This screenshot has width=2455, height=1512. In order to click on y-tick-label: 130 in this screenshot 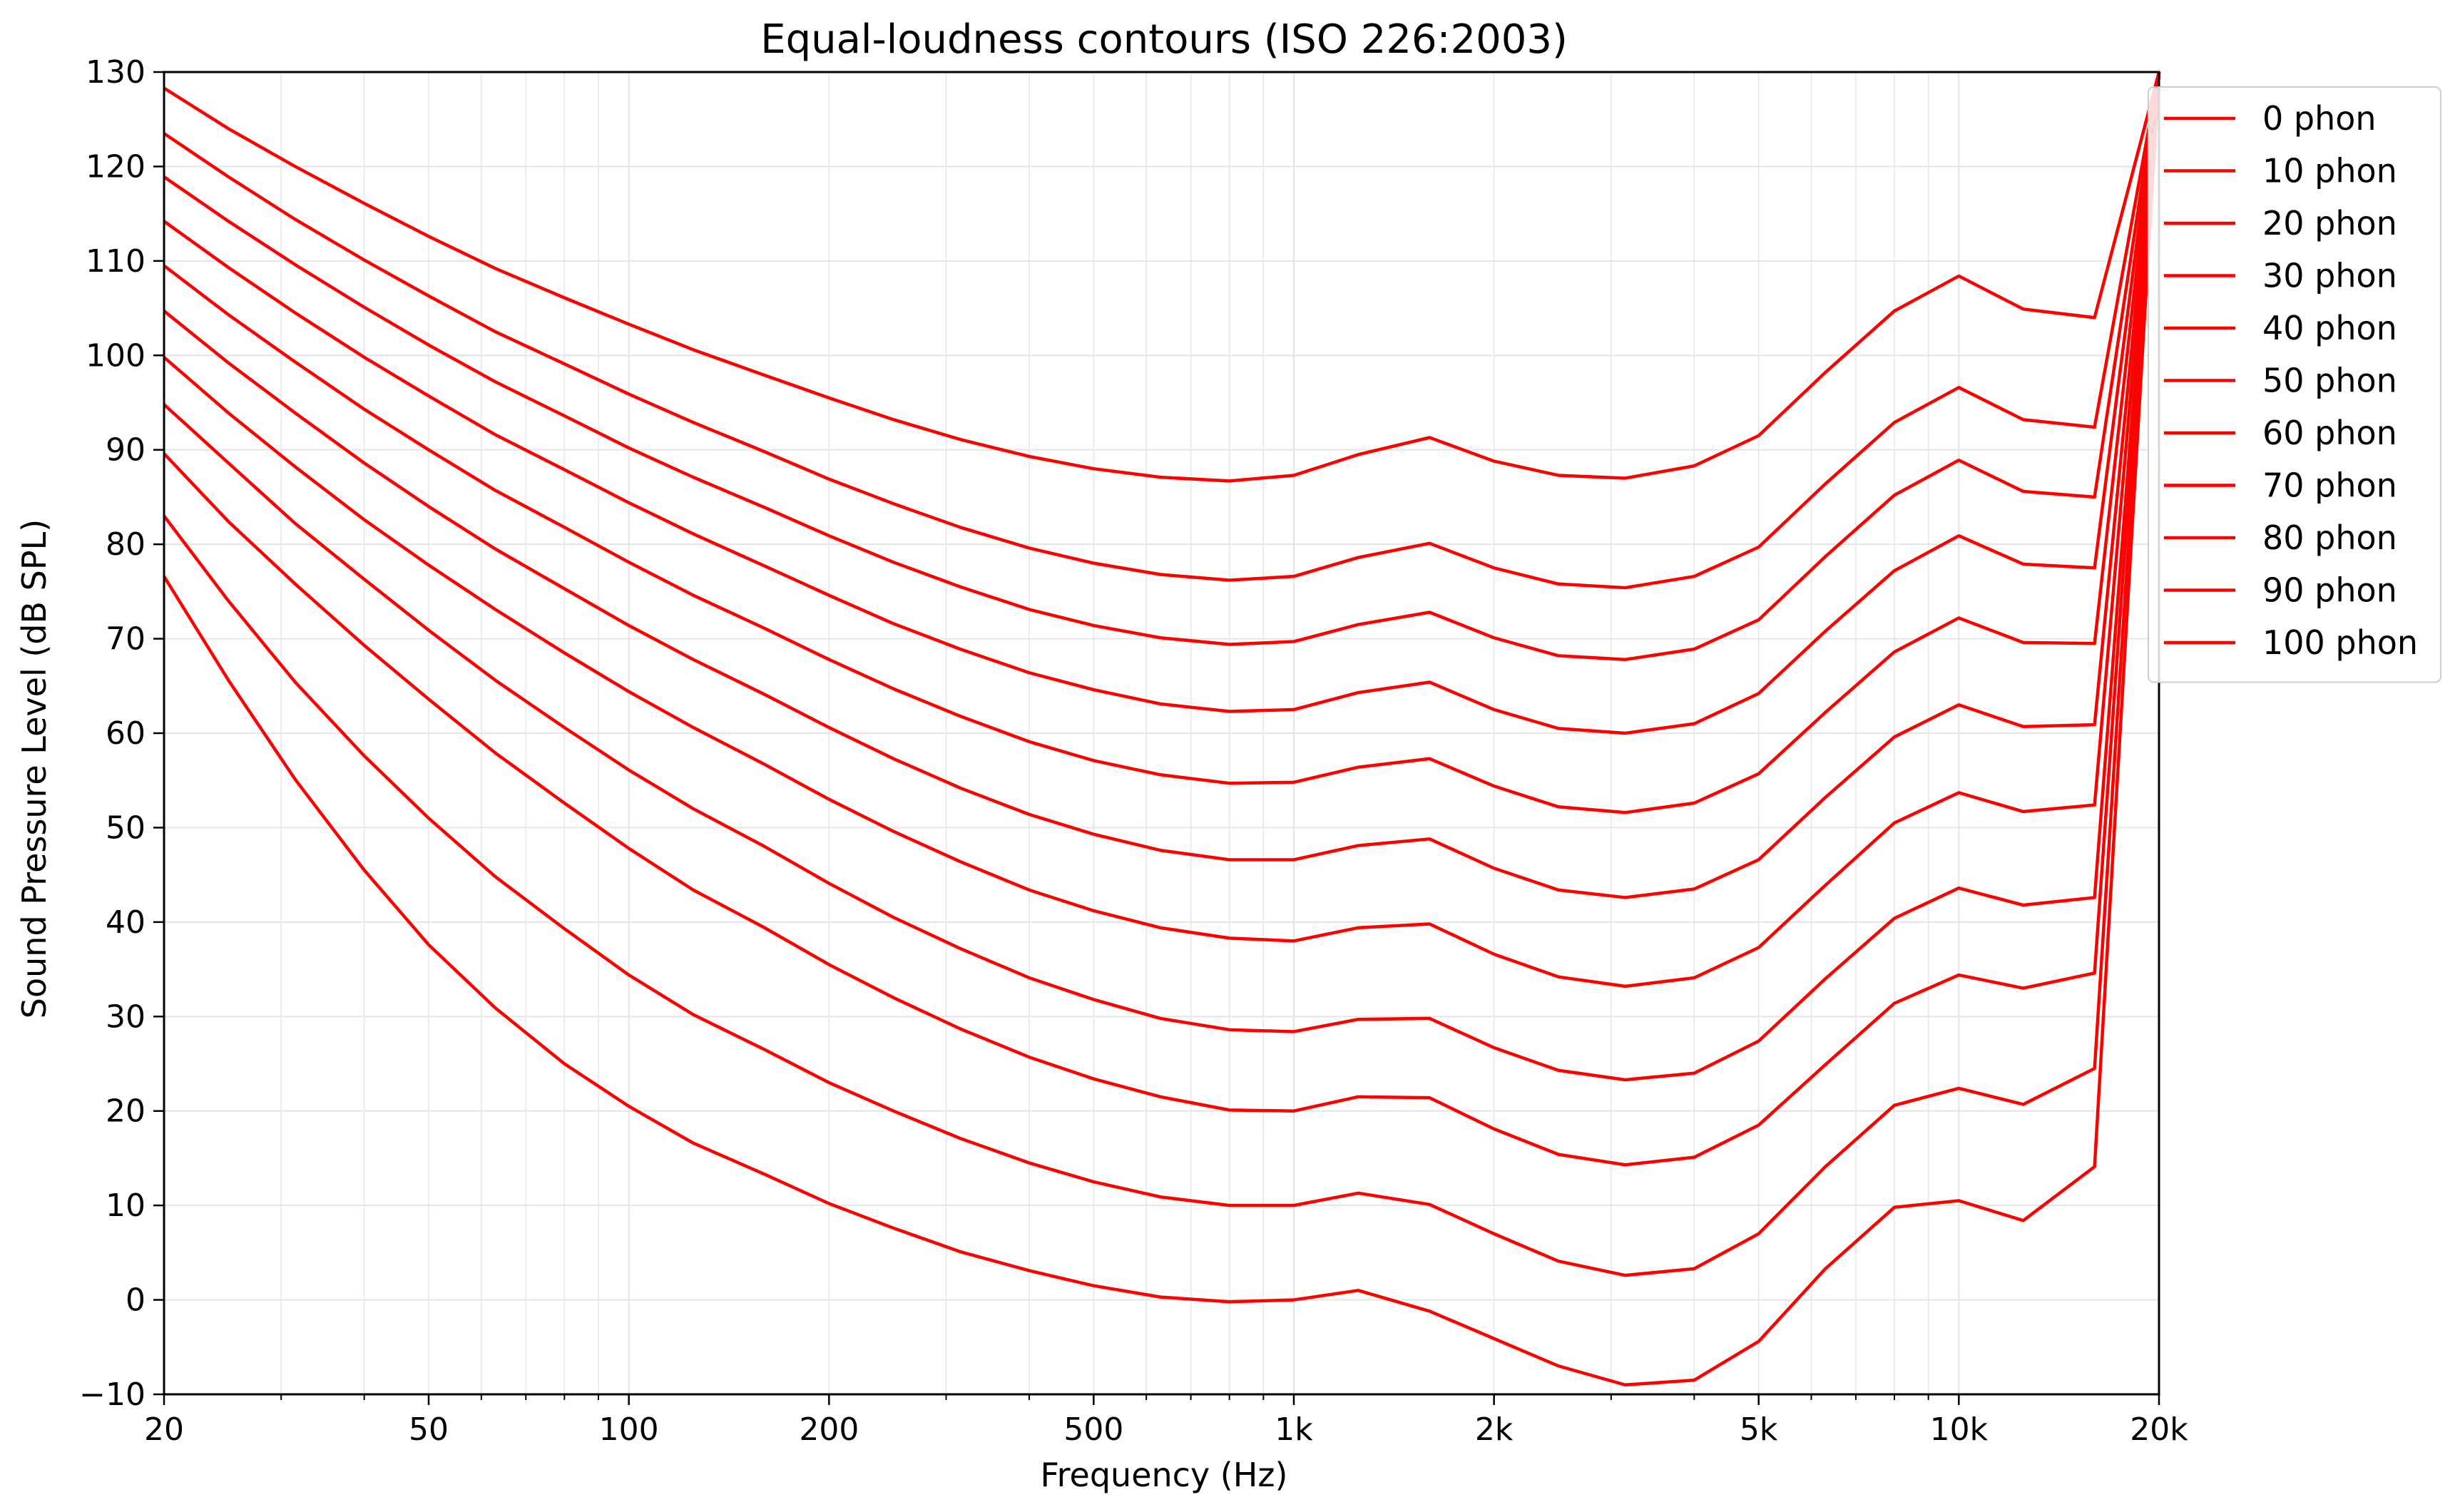, I will do `click(116, 72)`.